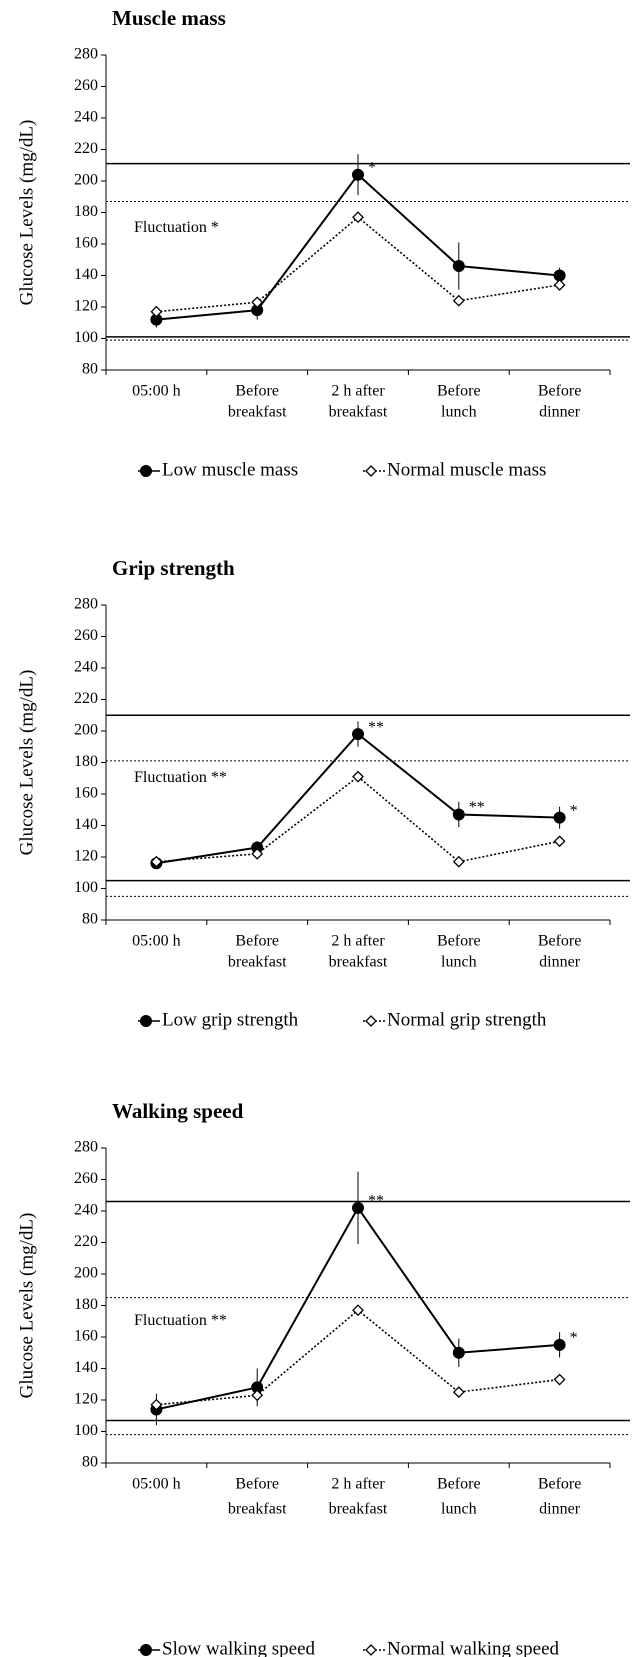  I want to click on chart-title: Walking speed, so click(178, 1111).